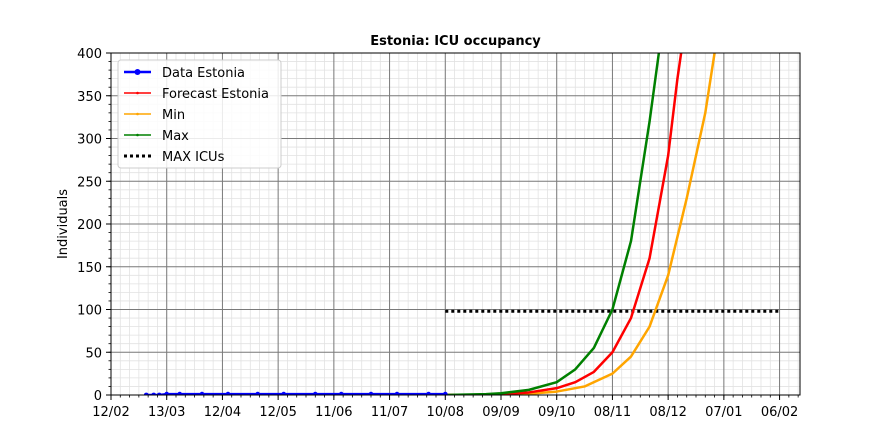 Image resolution: width=888 pixels, height=444 pixels. I want to click on y-tick-label: 350, so click(89, 97).